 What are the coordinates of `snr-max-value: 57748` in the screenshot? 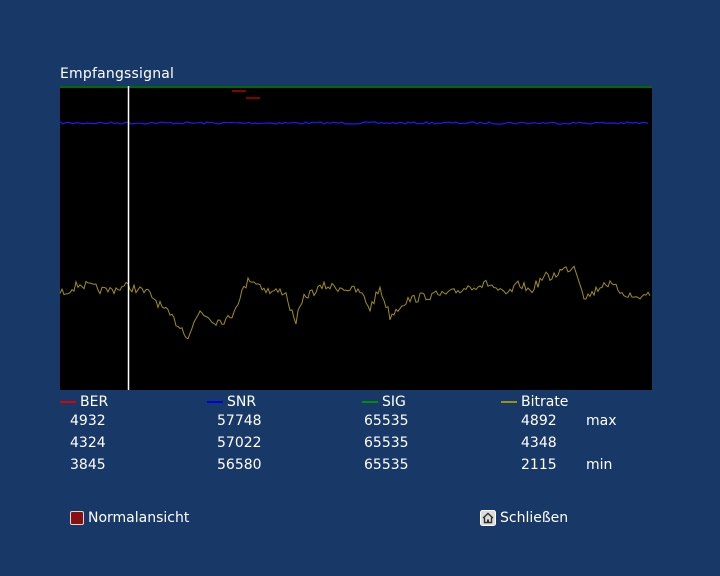 It's located at (239, 421).